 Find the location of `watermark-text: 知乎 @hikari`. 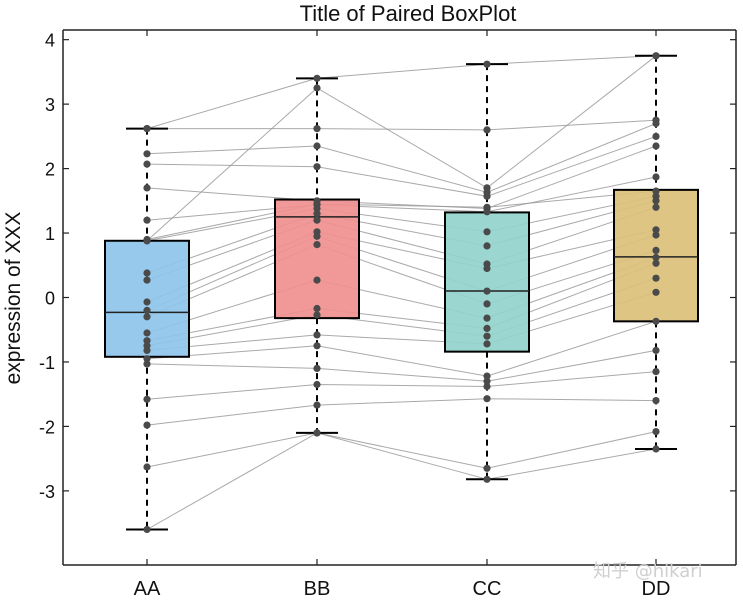

watermark-text: 知乎 @hikari is located at coordinates (648, 571).